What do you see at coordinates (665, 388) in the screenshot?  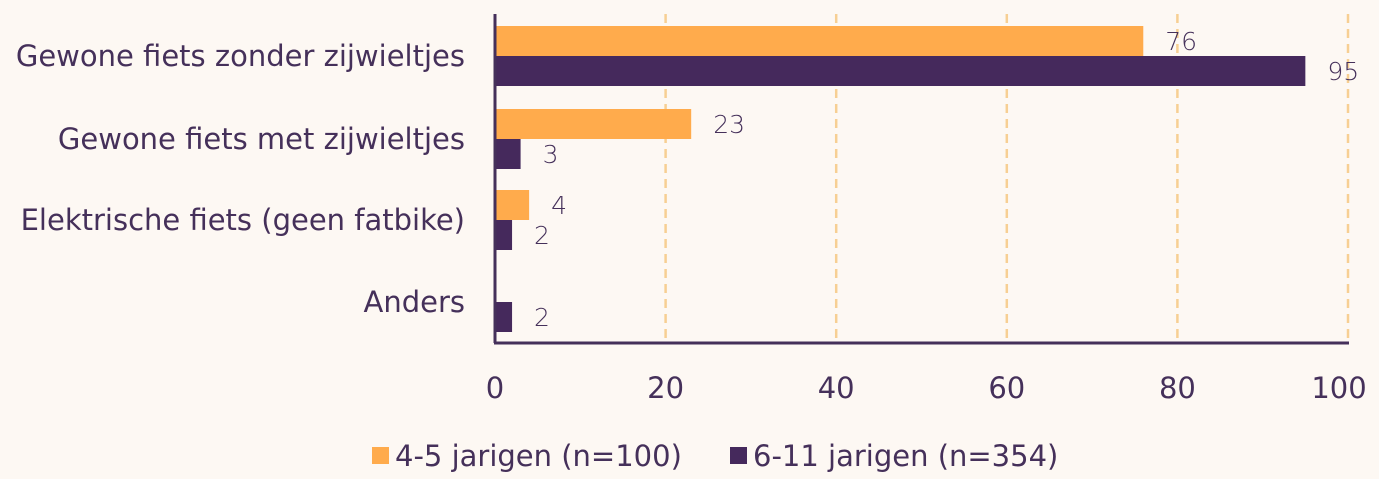 I see `x-tick-label-20: 20` at bounding box center [665, 388].